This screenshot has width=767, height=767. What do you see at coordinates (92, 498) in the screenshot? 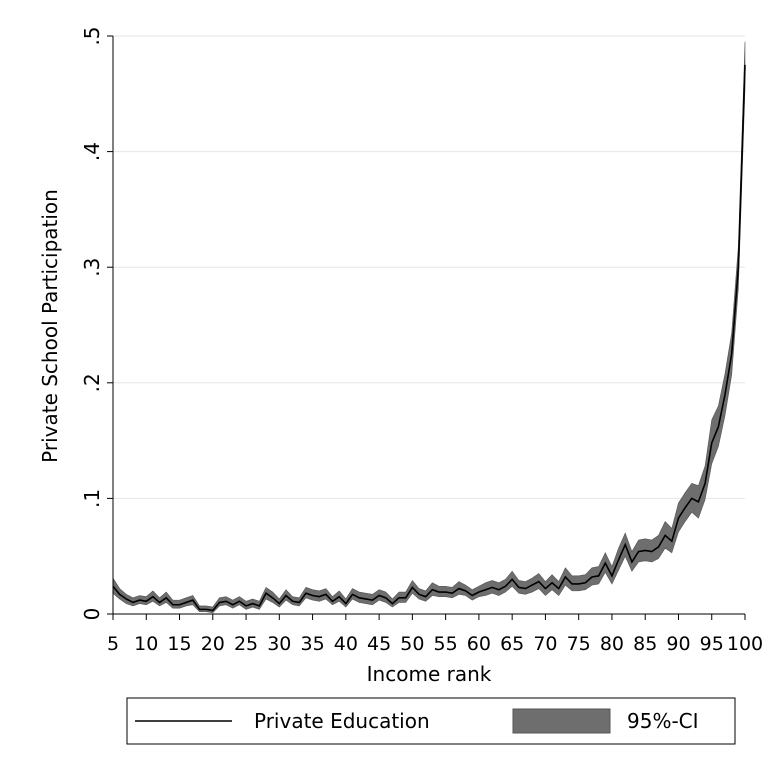
I see `y-tick-label-1: .1` at bounding box center [92, 498].